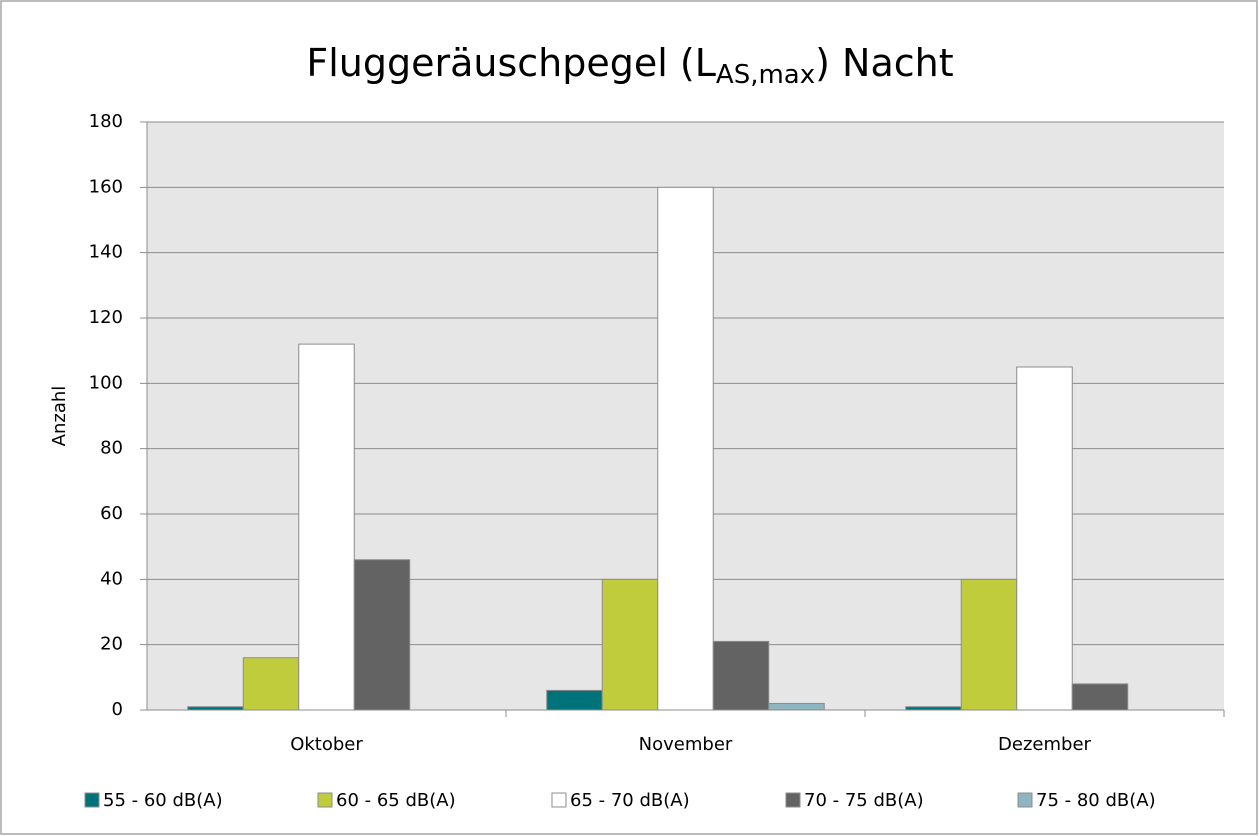 The height and width of the screenshot is (836, 1259). What do you see at coordinates (106, 186) in the screenshot?
I see `y-tick-label: 160` at bounding box center [106, 186].